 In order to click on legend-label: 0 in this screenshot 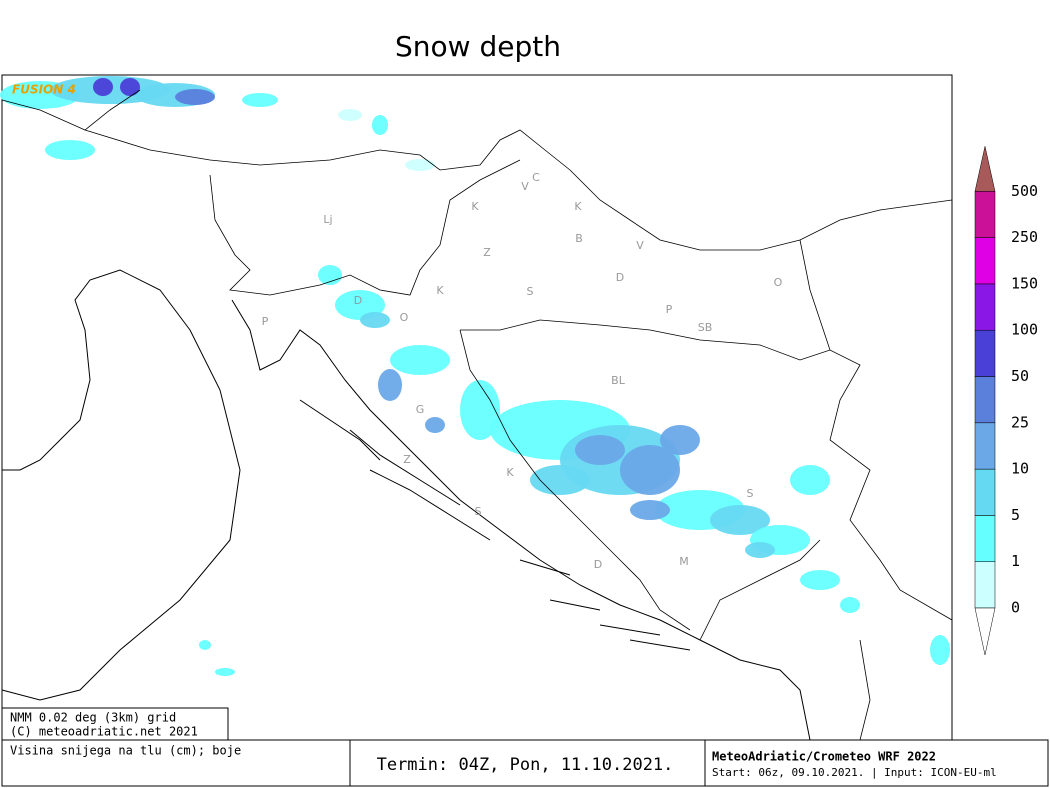, I will do `click(1015, 608)`.